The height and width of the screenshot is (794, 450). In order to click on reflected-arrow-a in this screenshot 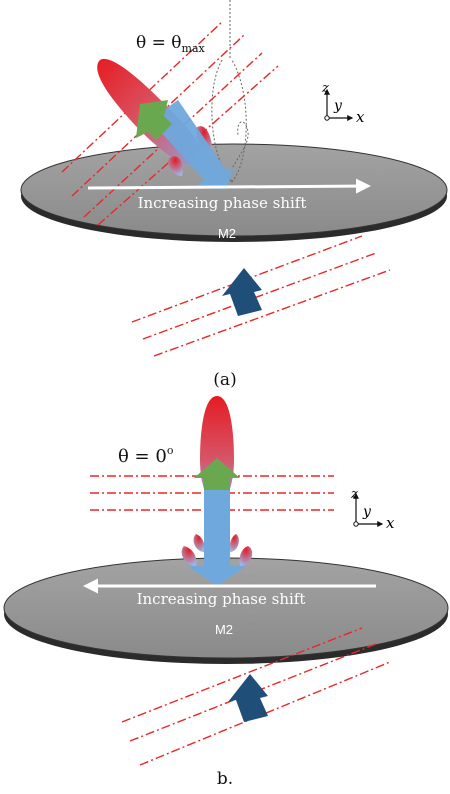, I will do `click(154, 120)`.